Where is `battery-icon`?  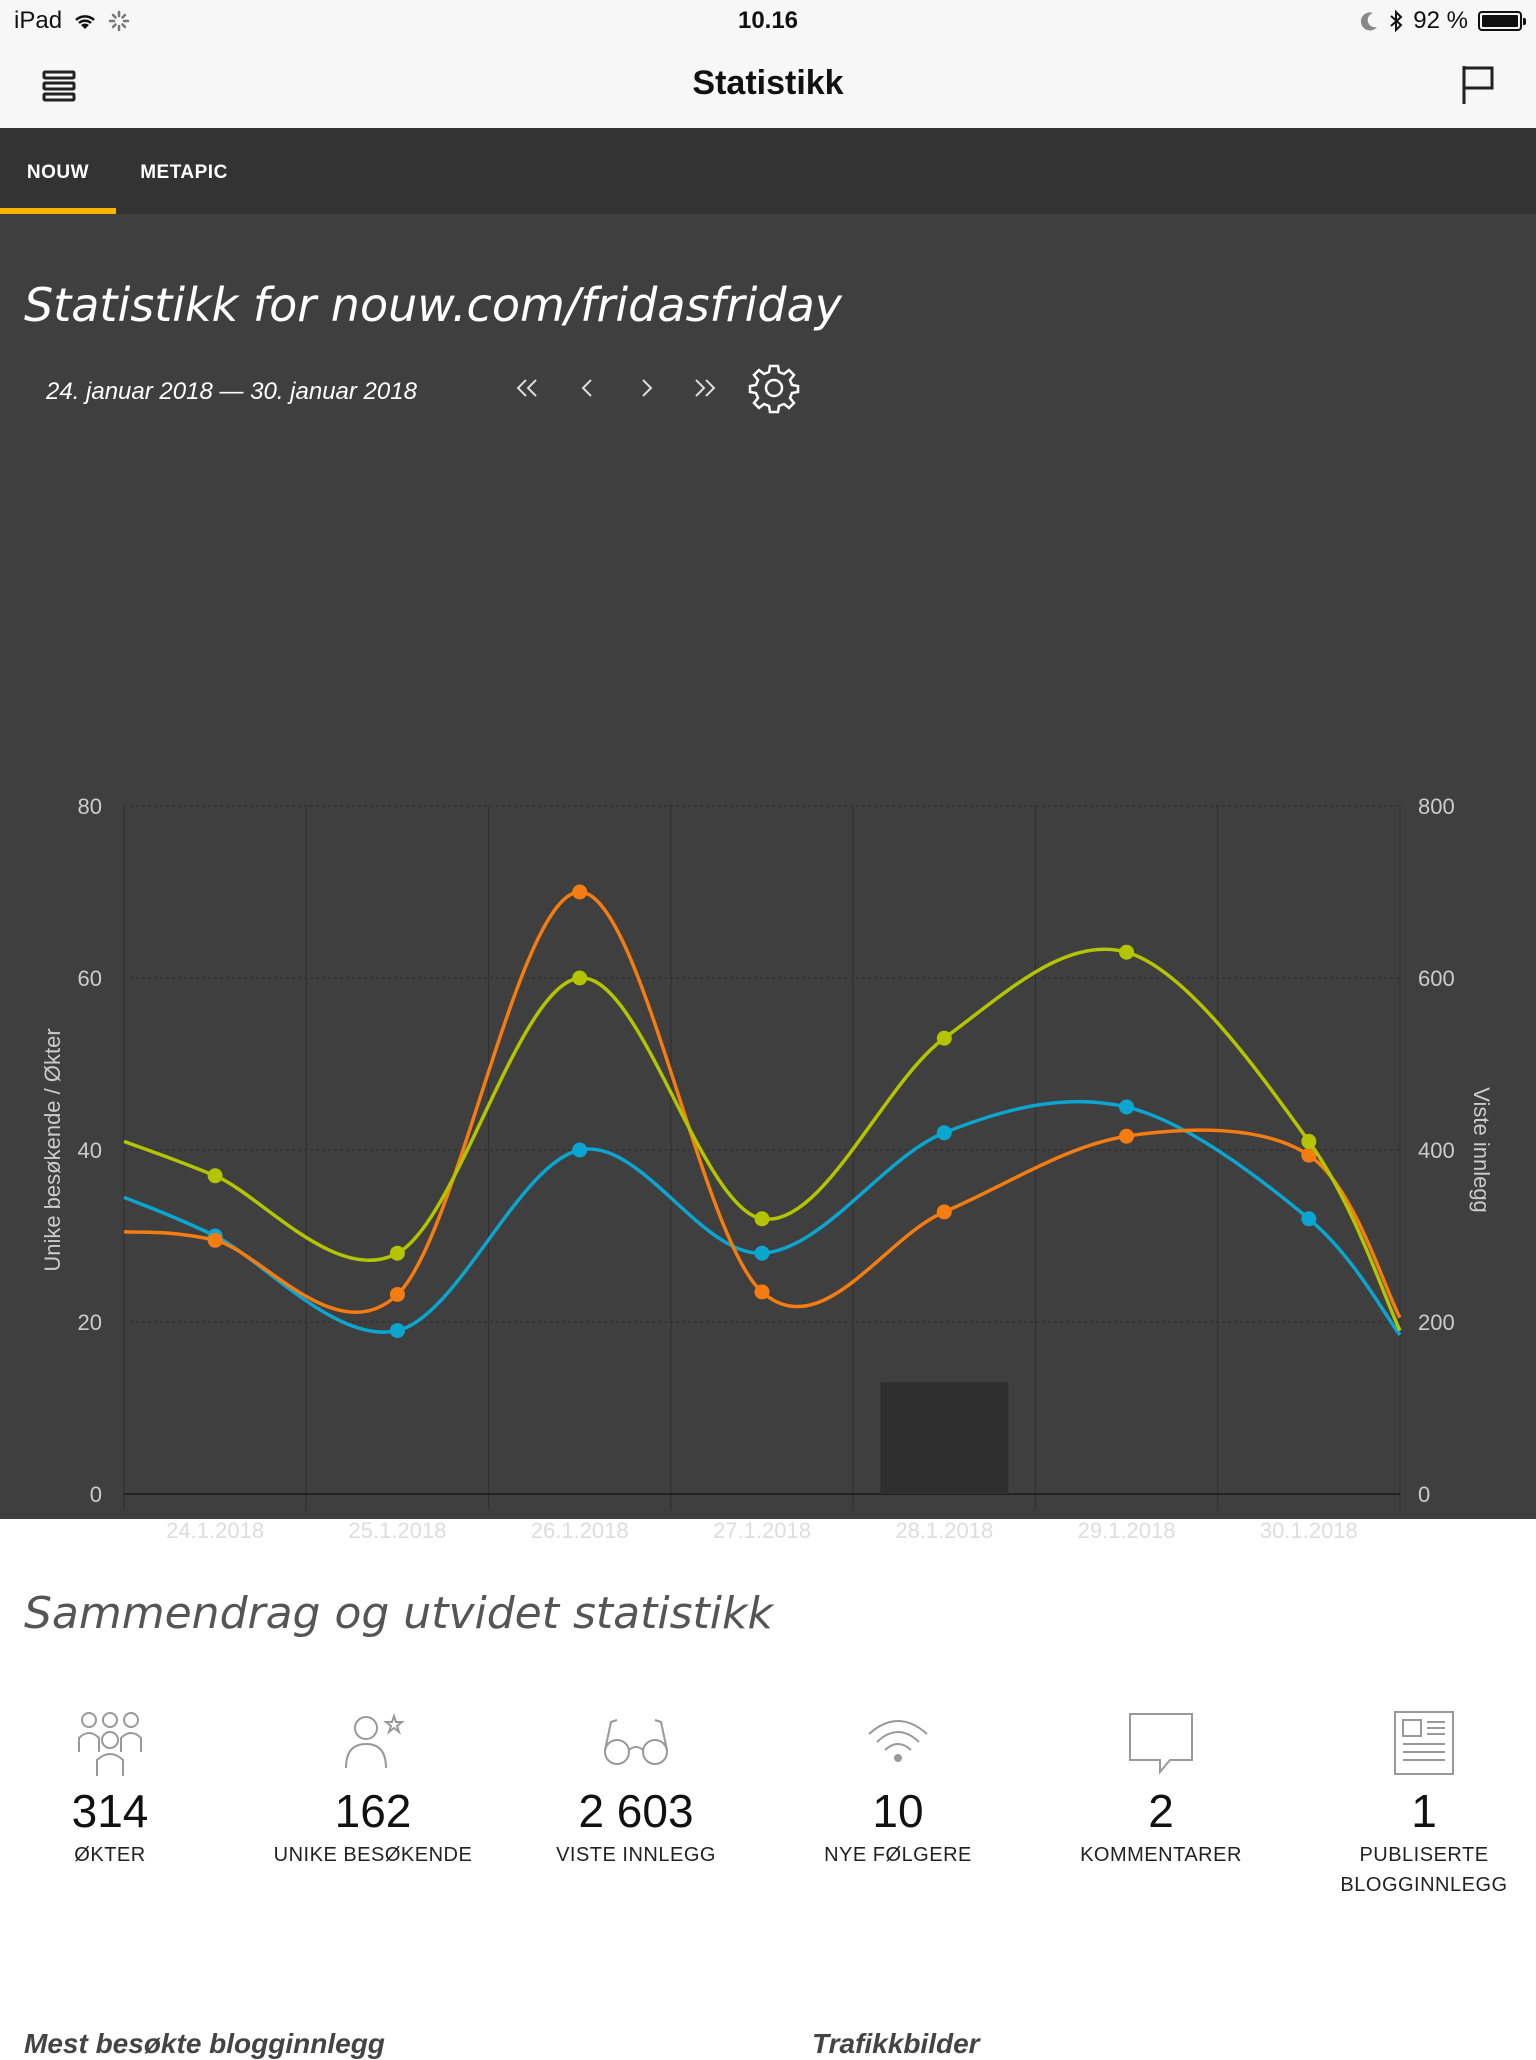 battery-icon is located at coordinates (1502, 21).